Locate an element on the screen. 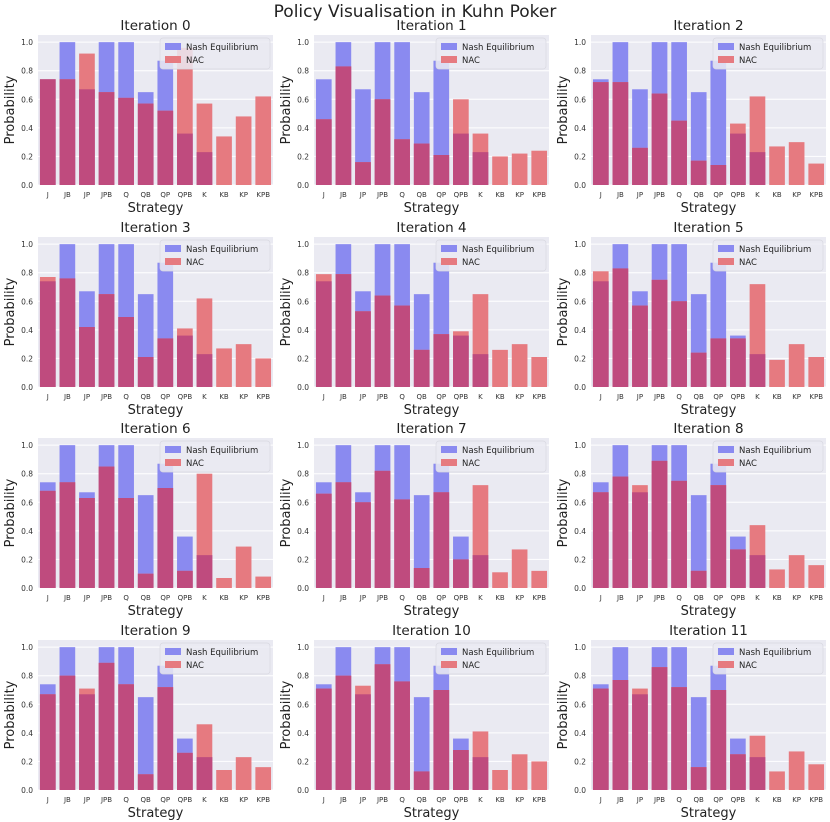 The width and height of the screenshot is (830, 822). legend: Nash Equilibrium NAC is located at coordinates (491, 658).